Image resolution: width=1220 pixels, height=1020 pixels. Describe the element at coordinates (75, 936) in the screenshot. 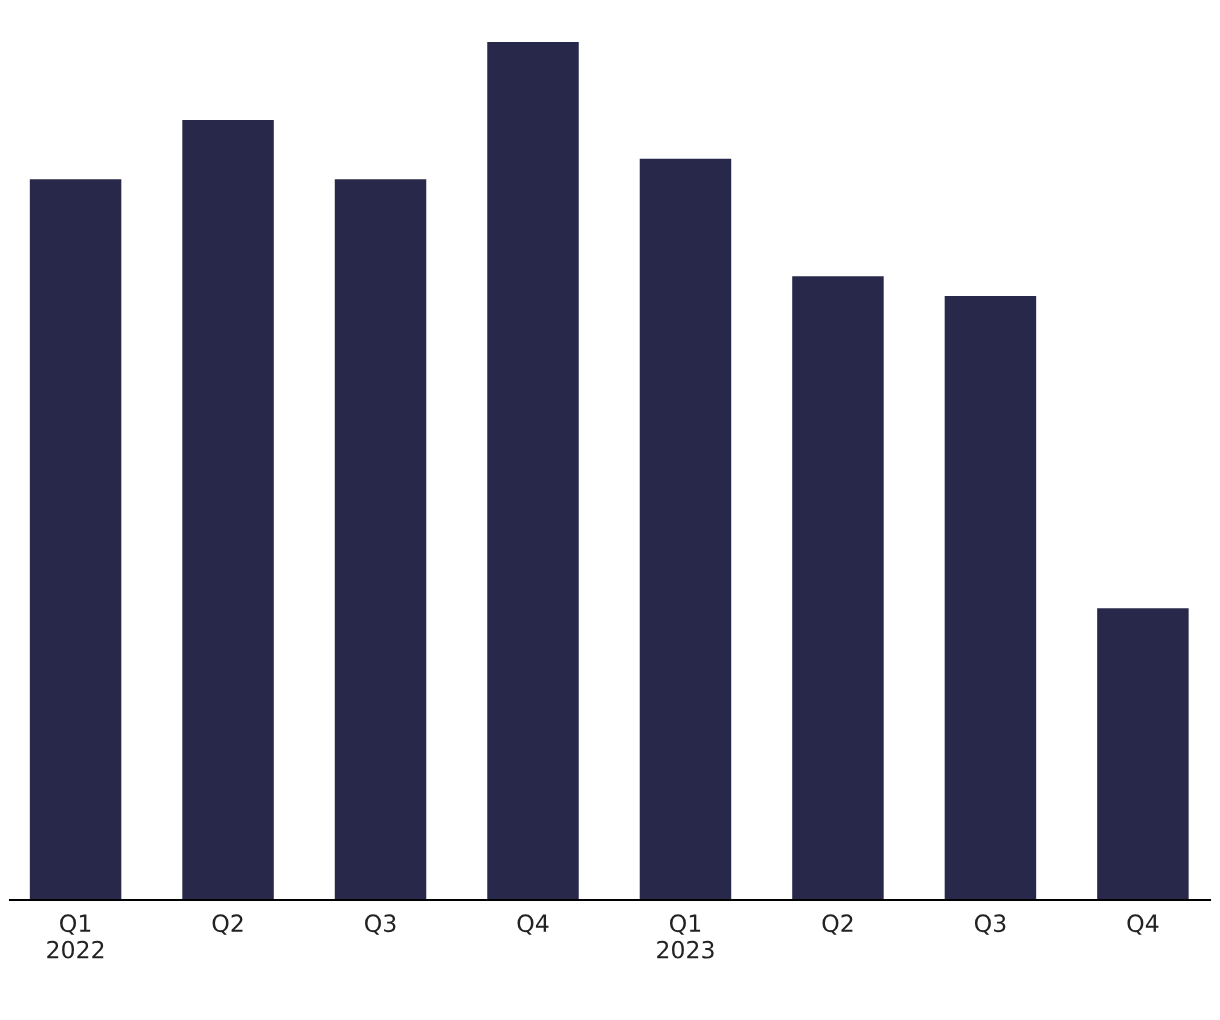

I see `x-tick-label: Q1 2022` at that location.